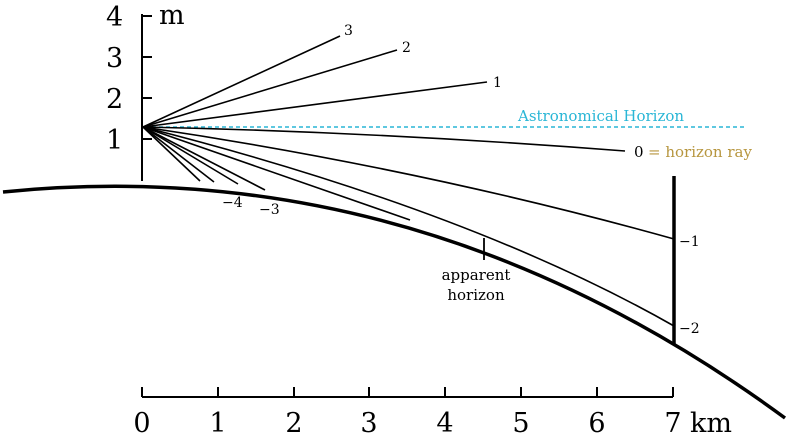 This screenshot has width=788, height=437. What do you see at coordinates (600, 116) in the screenshot?
I see `astronomical-horizon-label: Astronomical Horizon` at bounding box center [600, 116].